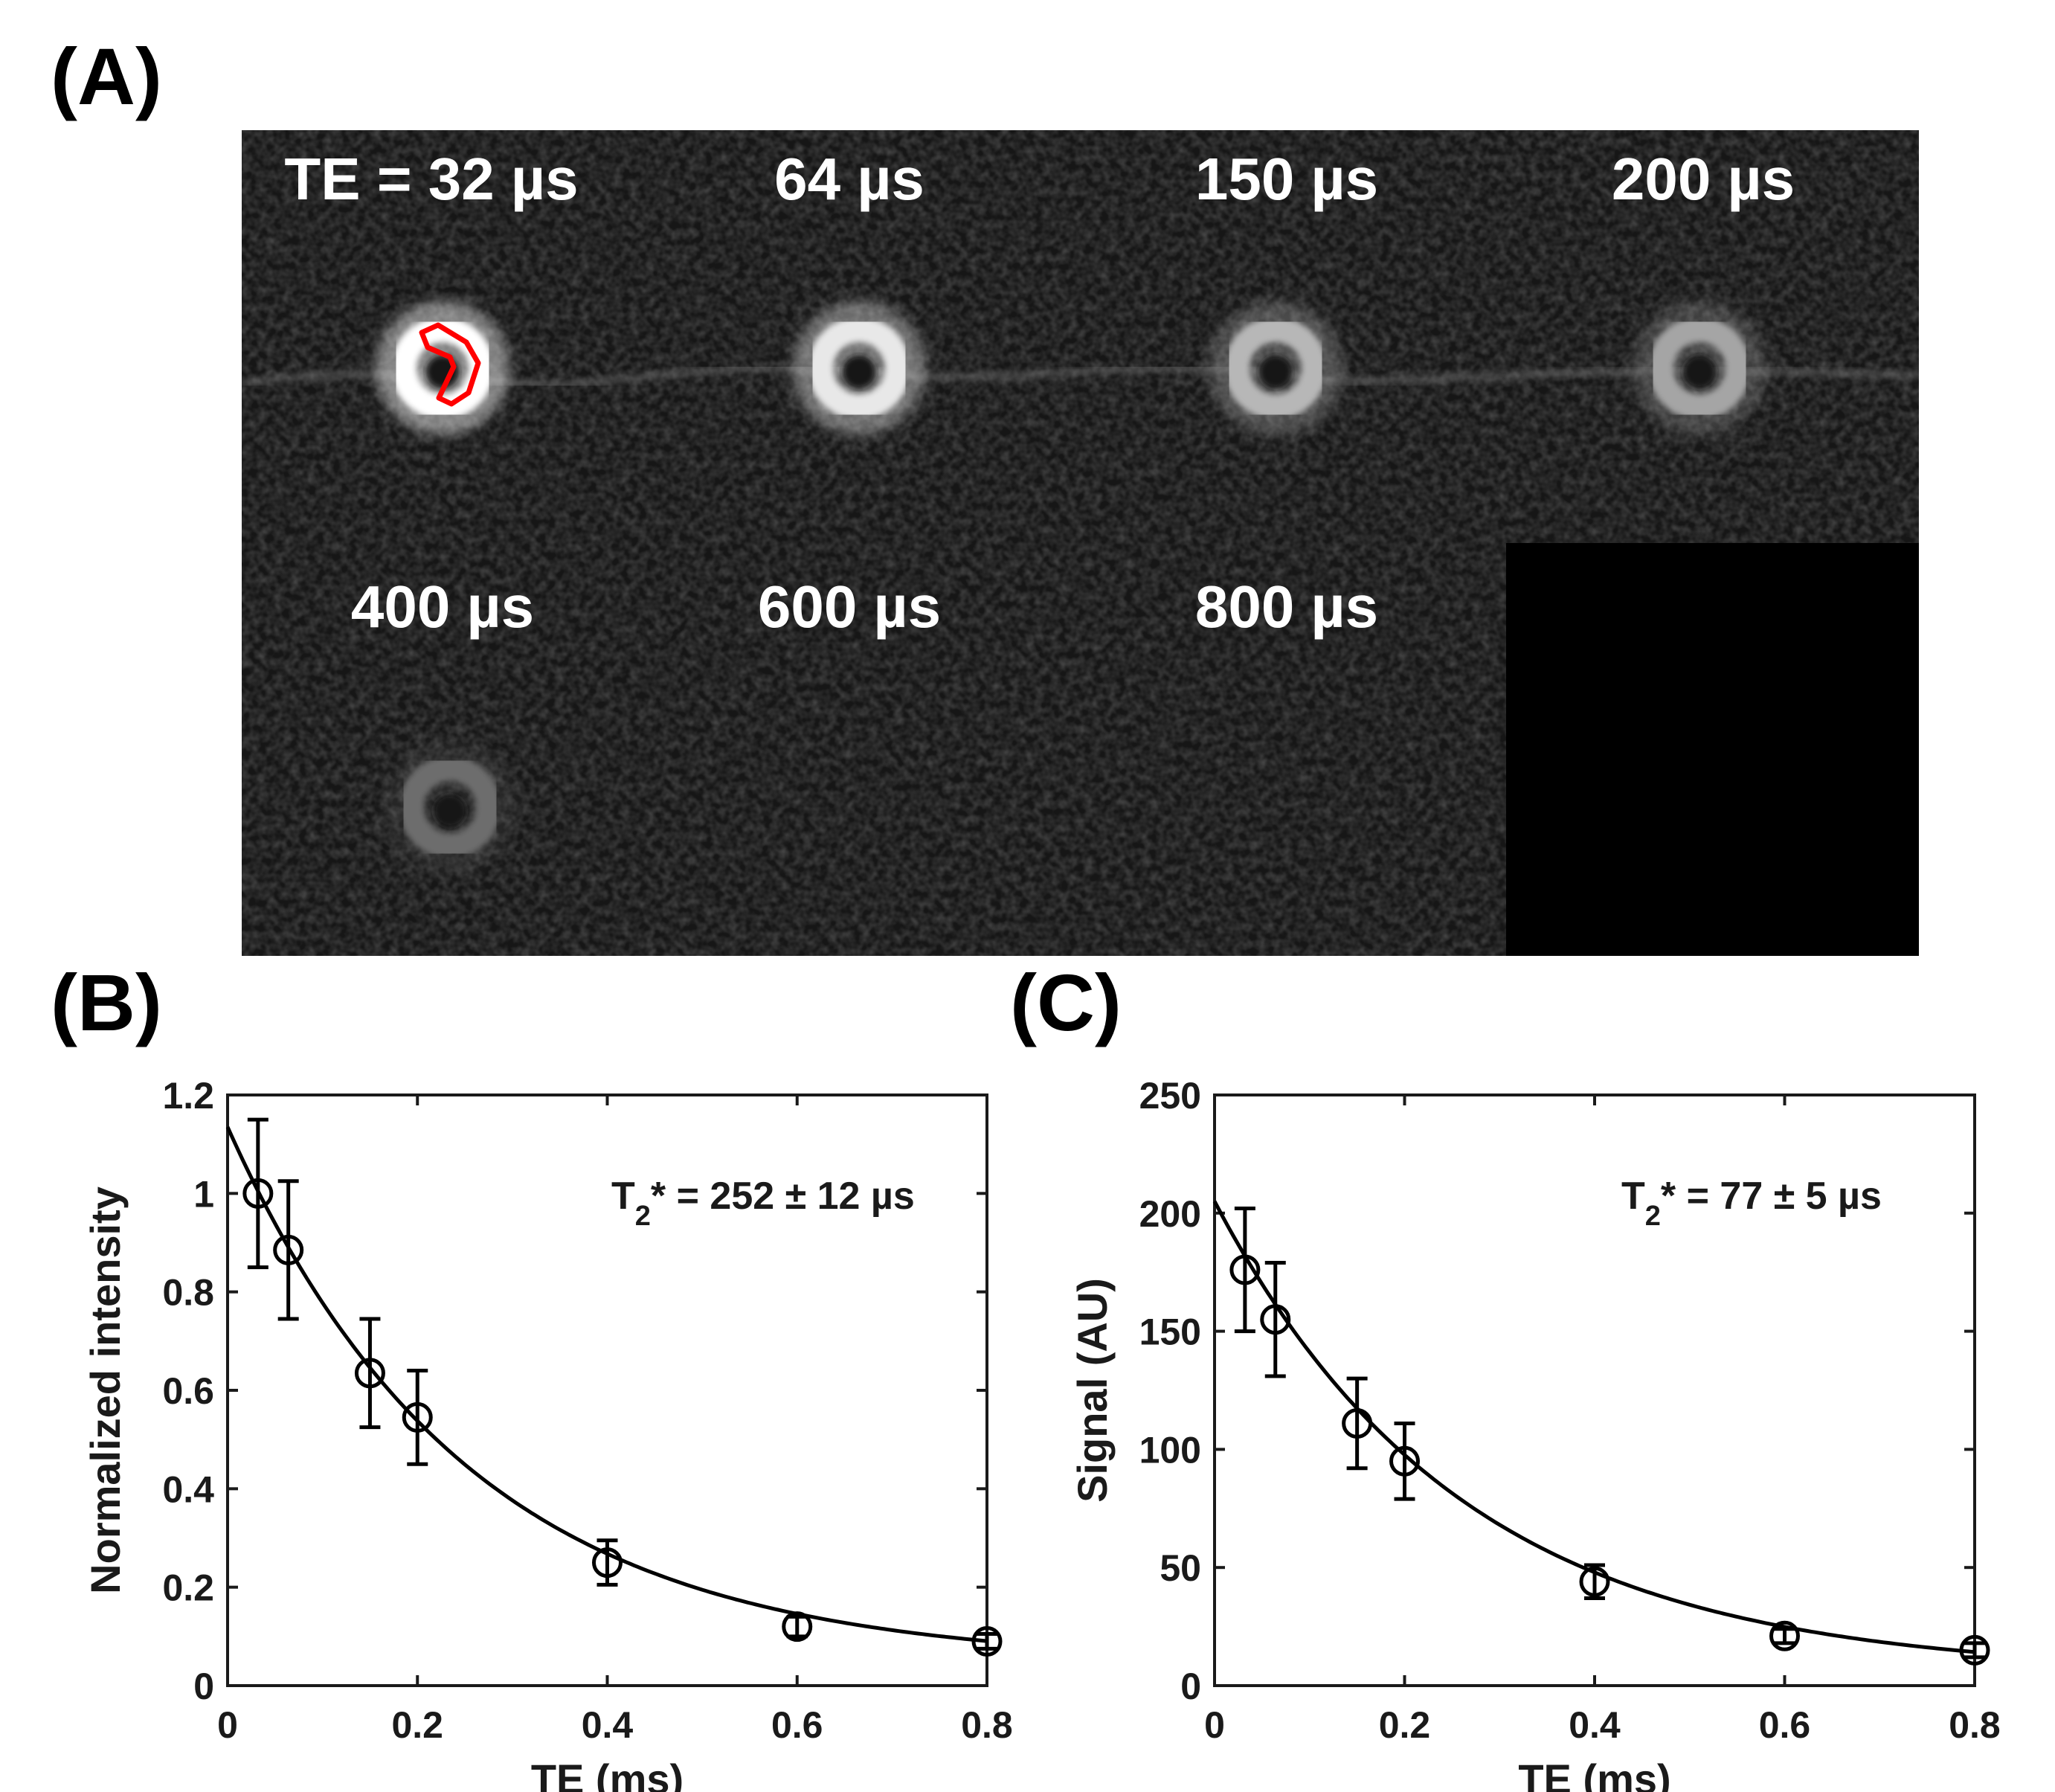 Image resolution: width=2055 pixels, height=1792 pixels. I want to click on y-tick-label: 1, so click(204, 1194).